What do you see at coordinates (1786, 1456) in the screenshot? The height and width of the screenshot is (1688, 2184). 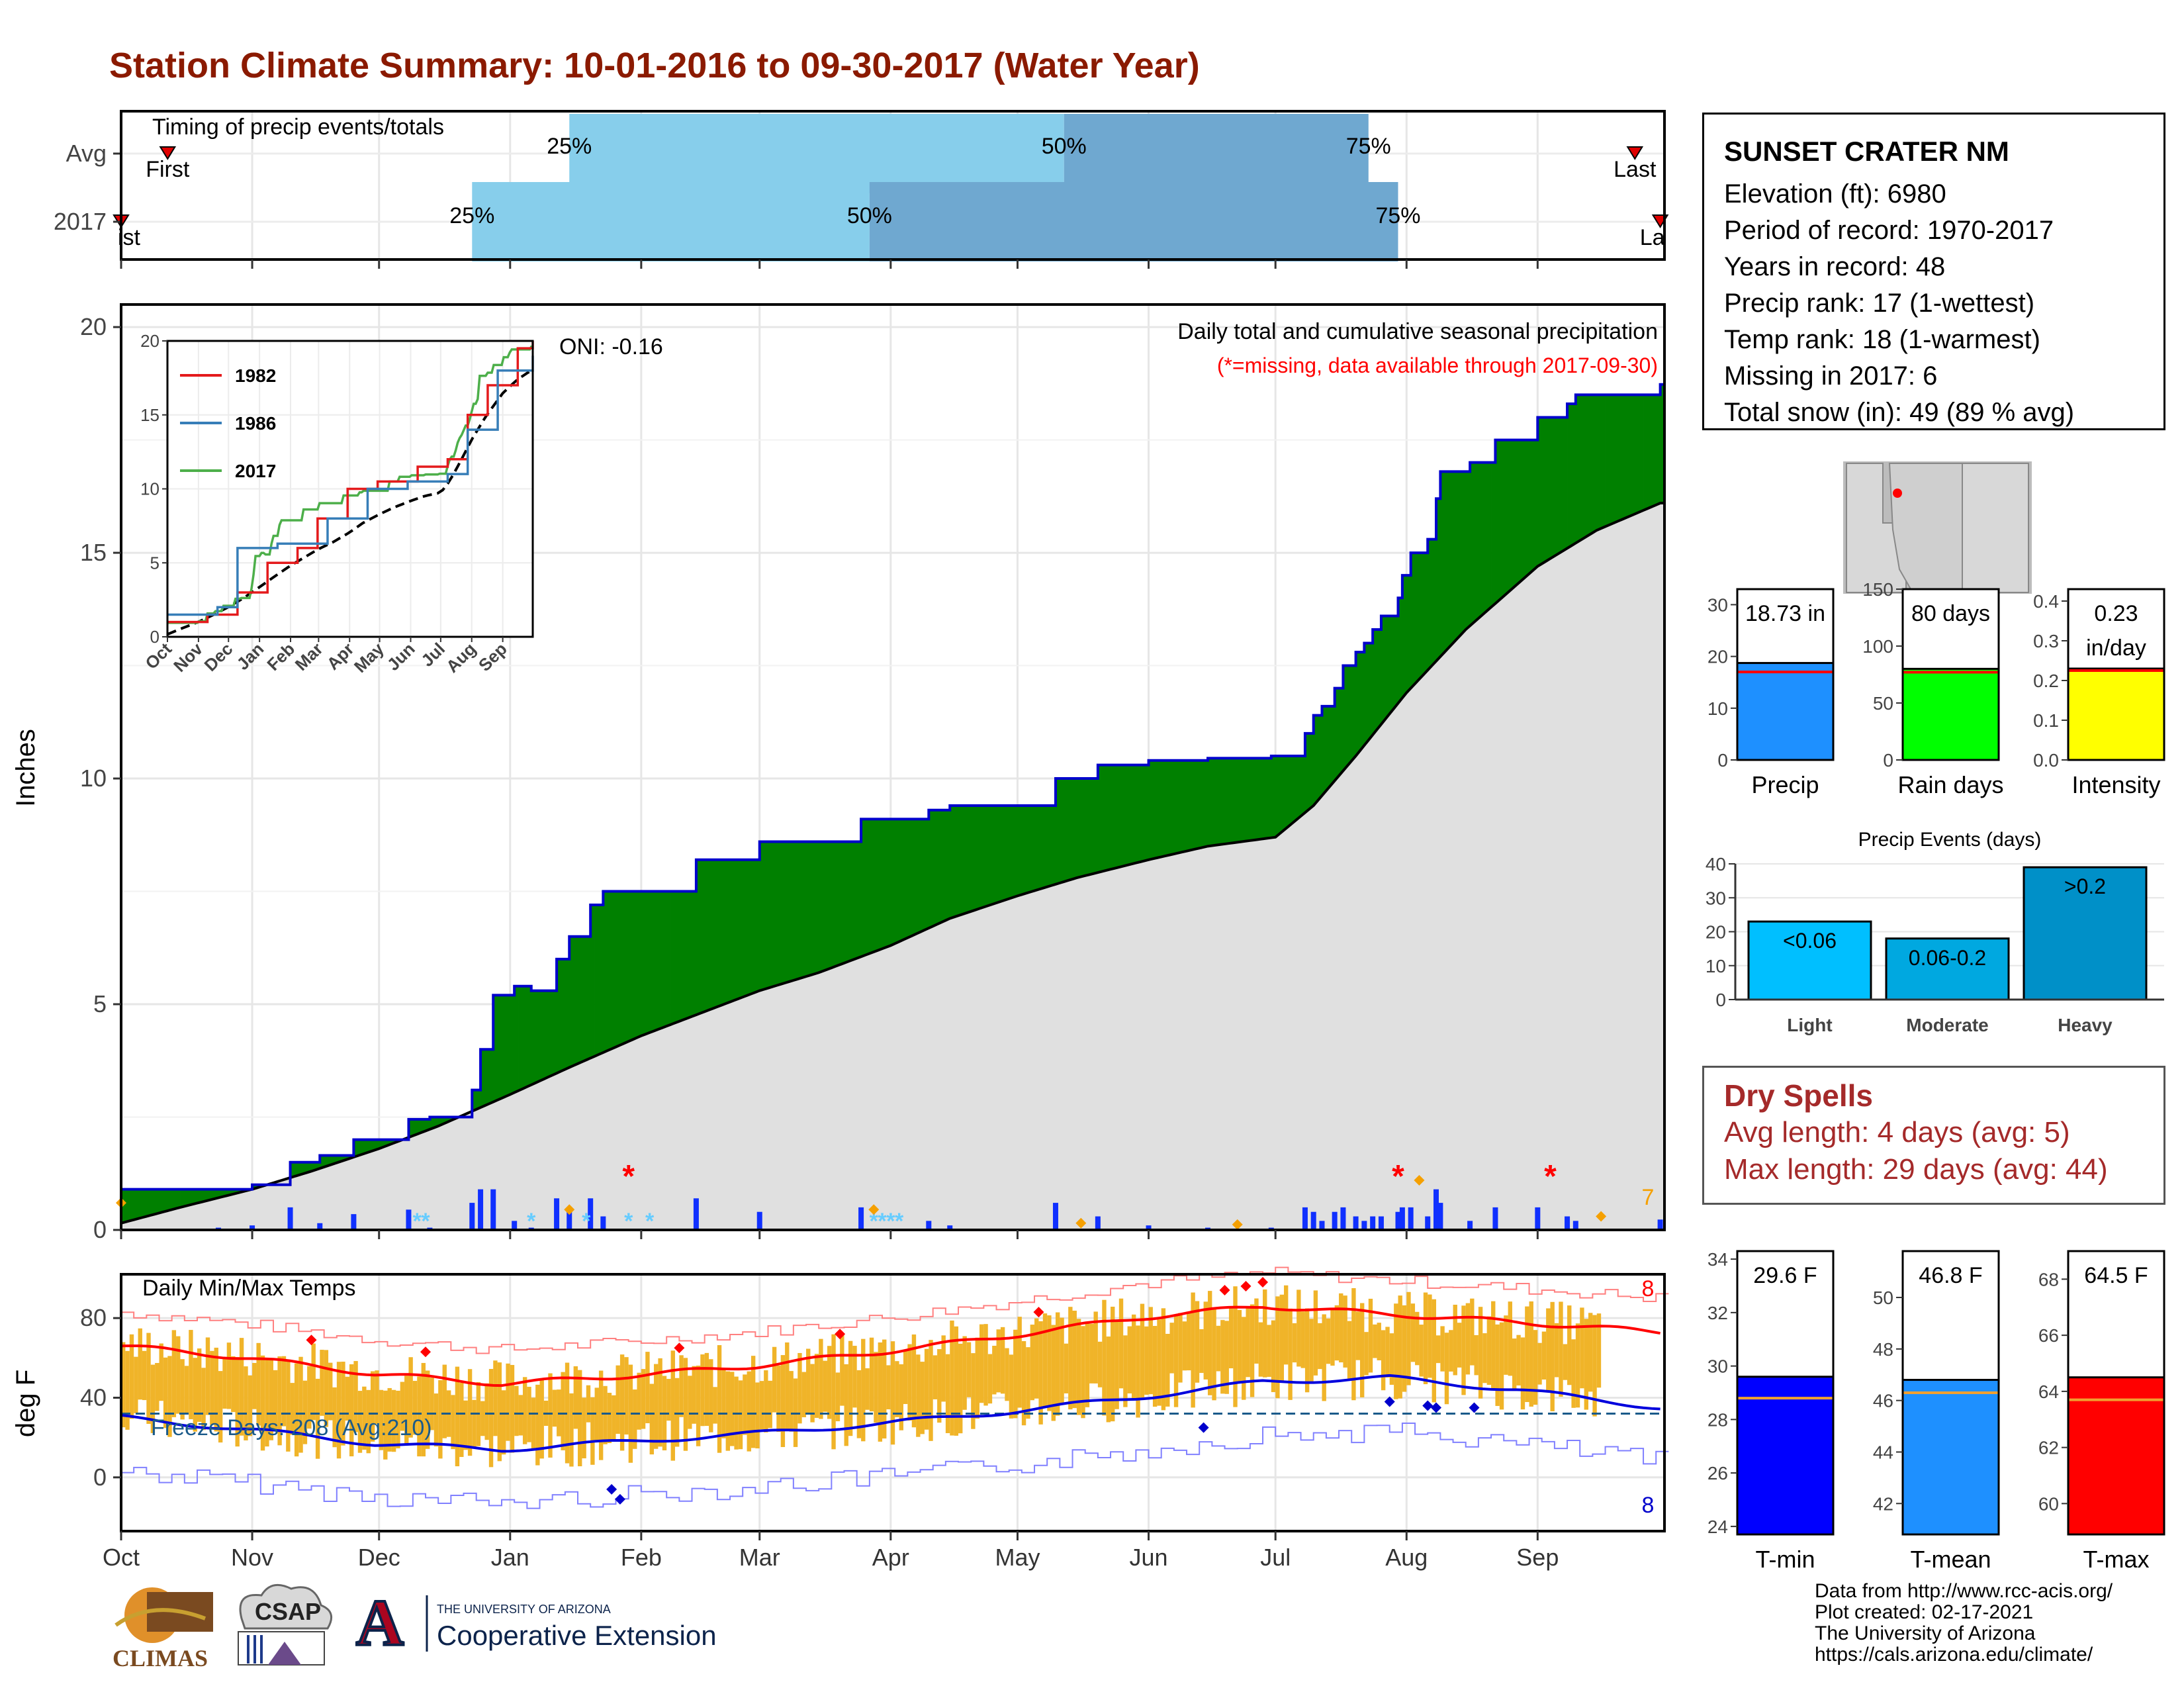 I see `tempbar-tmin-bar` at bounding box center [1786, 1456].